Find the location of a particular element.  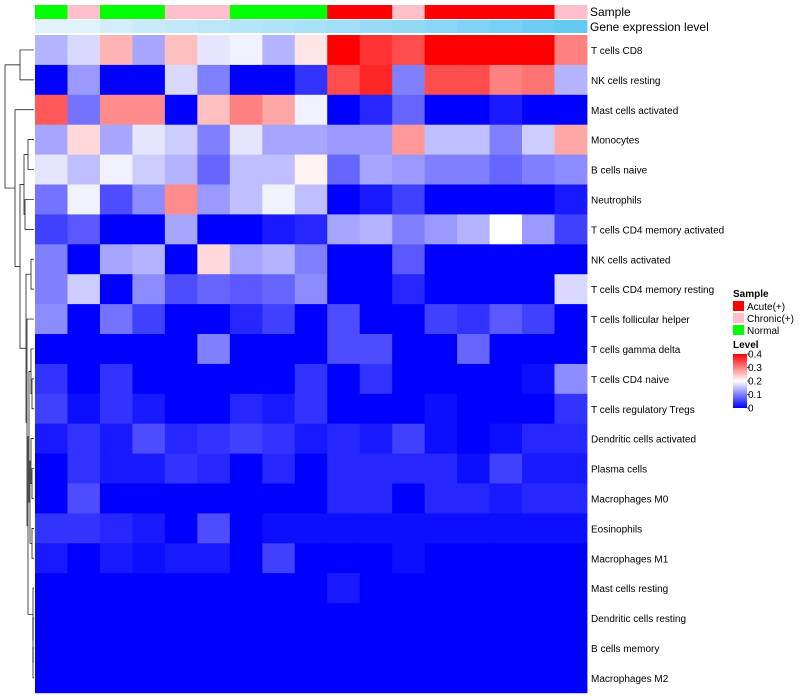

sample-legend-swatch is located at coordinates (738, 306).